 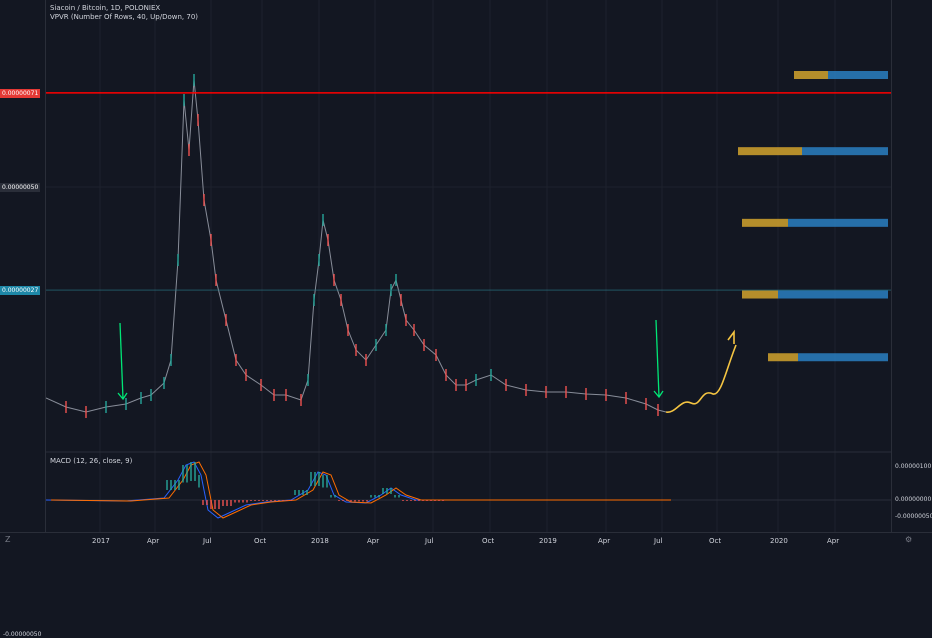 I want to click on time-tick-label: 2020, so click(x=779, y=541).